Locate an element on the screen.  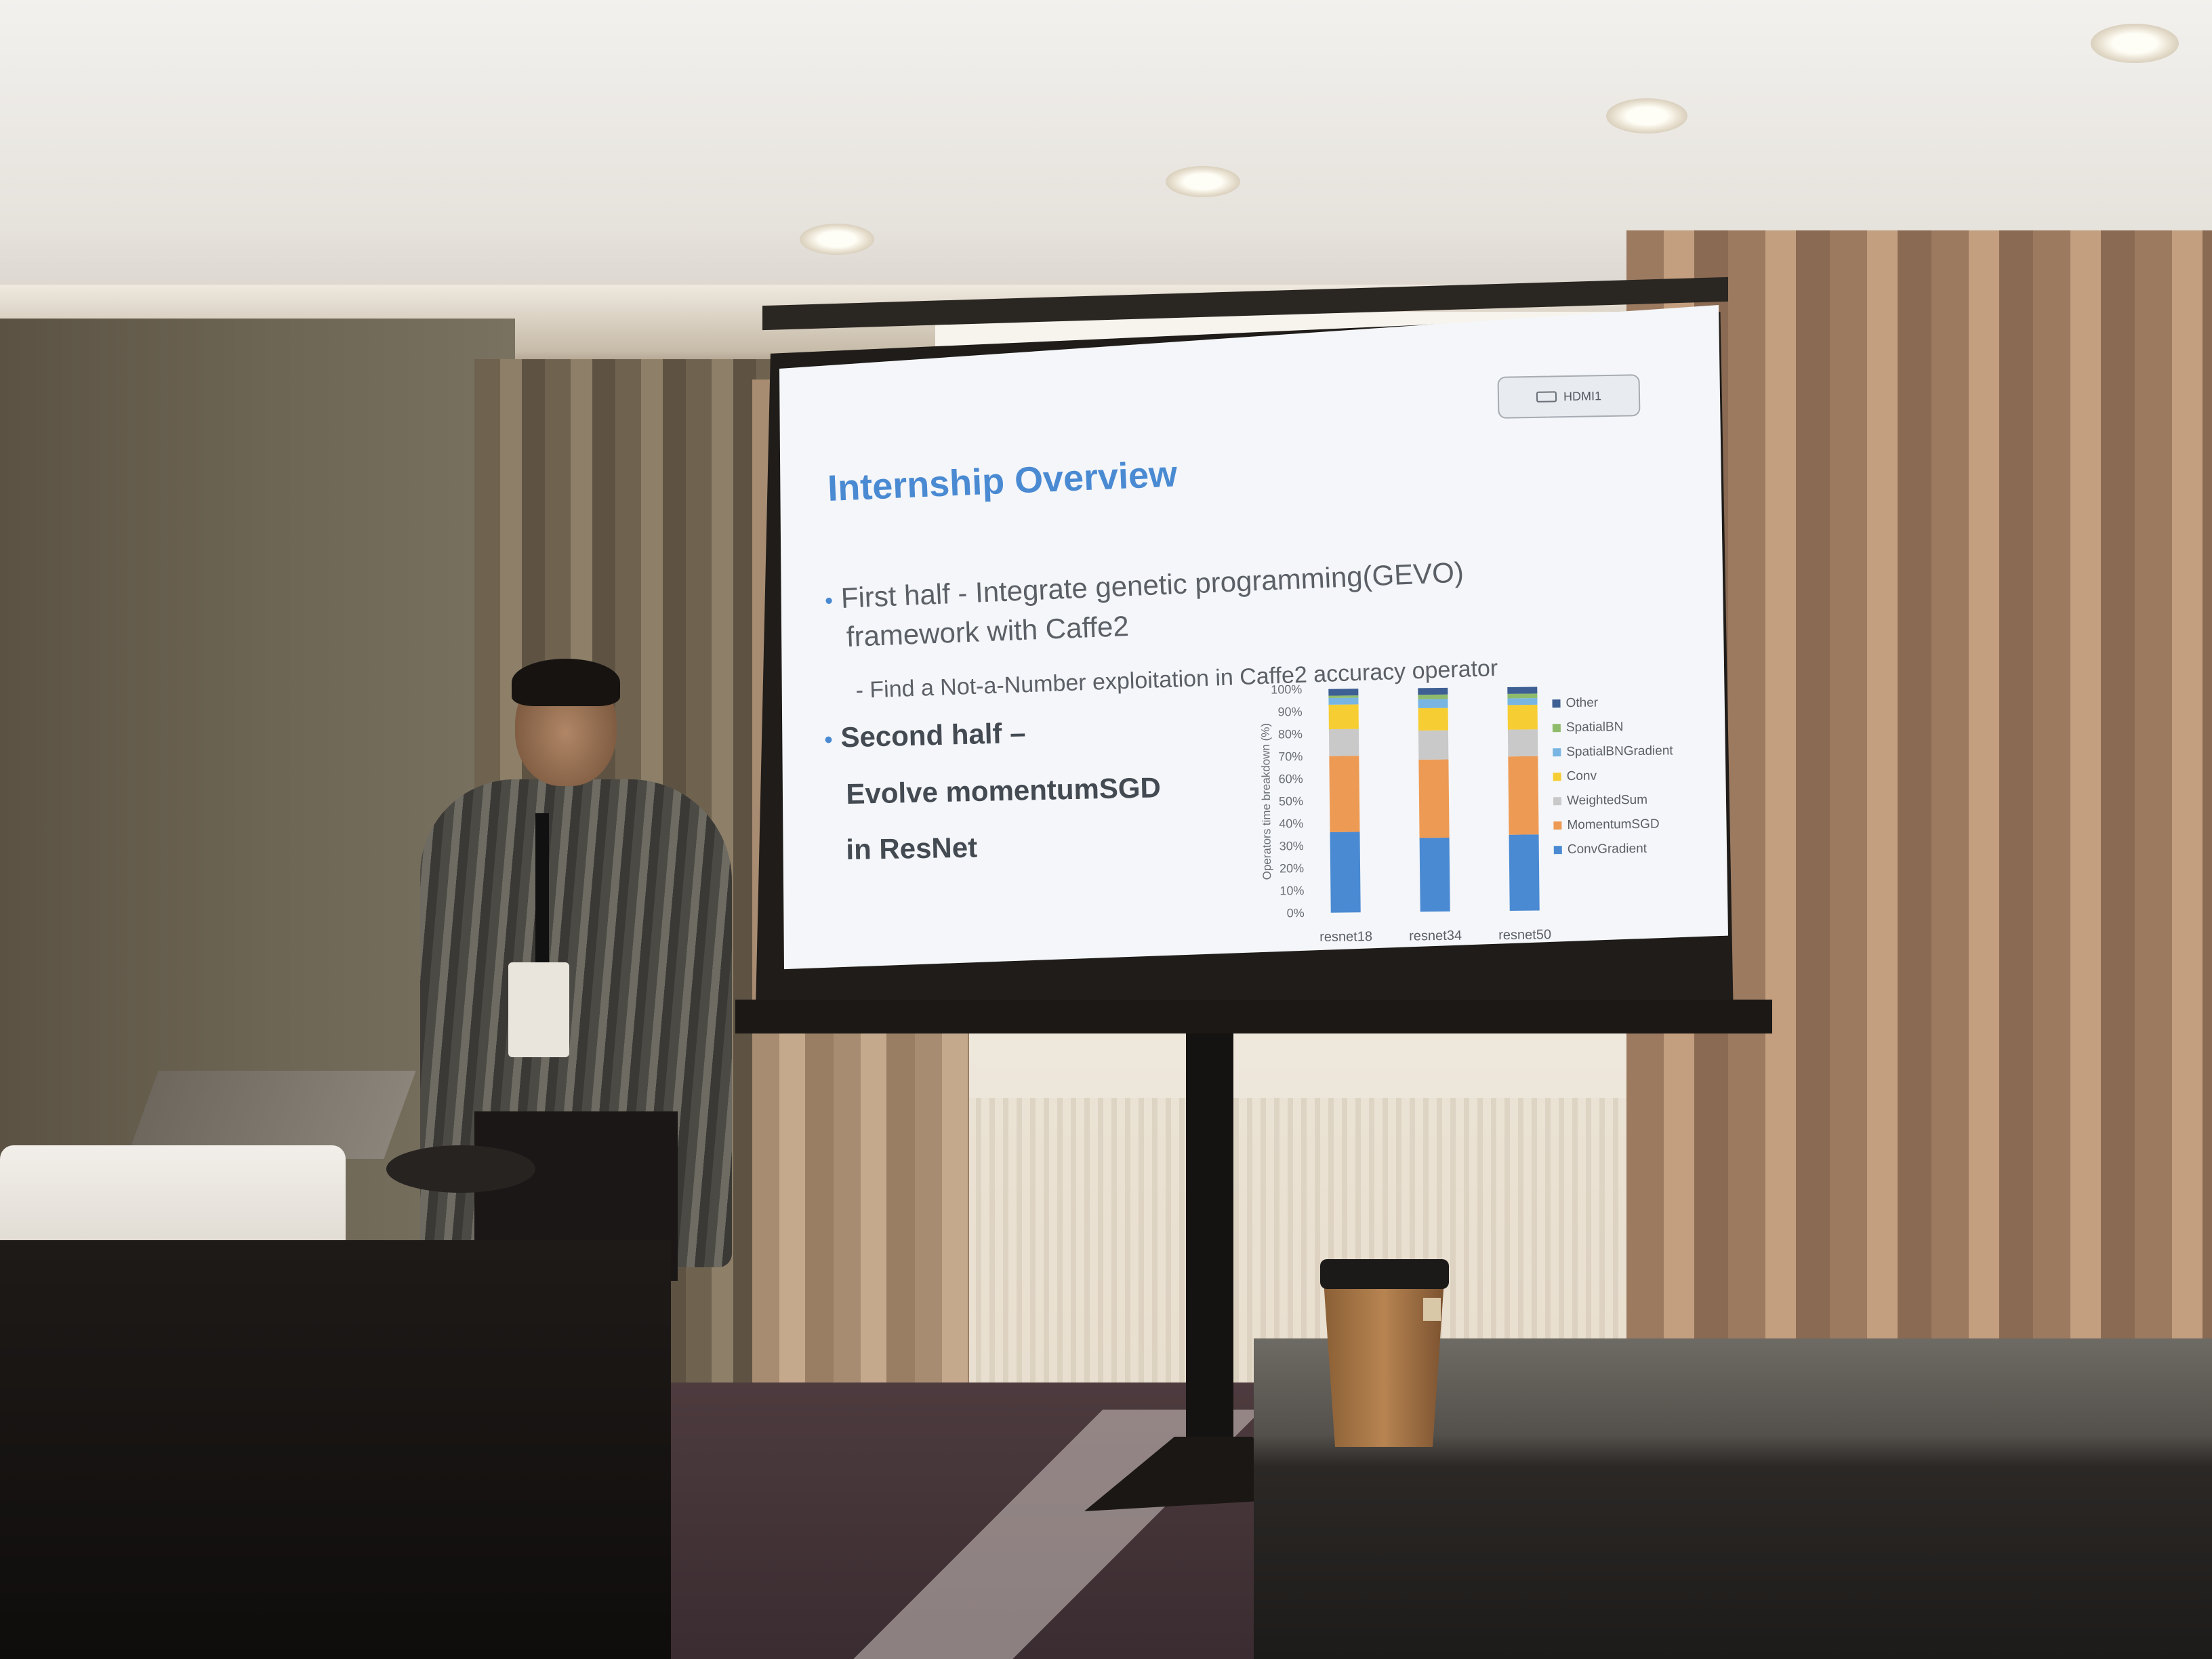
legend-label: ConvGradient is located at coordinates (1607, 849).